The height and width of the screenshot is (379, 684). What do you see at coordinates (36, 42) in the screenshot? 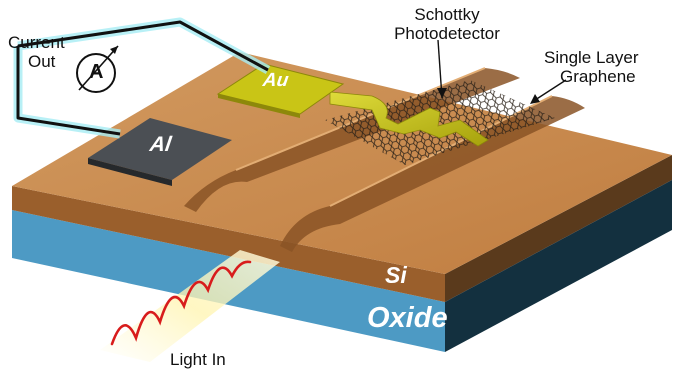
I see `current-out-line1: Current` at bounding box center [36, 42].